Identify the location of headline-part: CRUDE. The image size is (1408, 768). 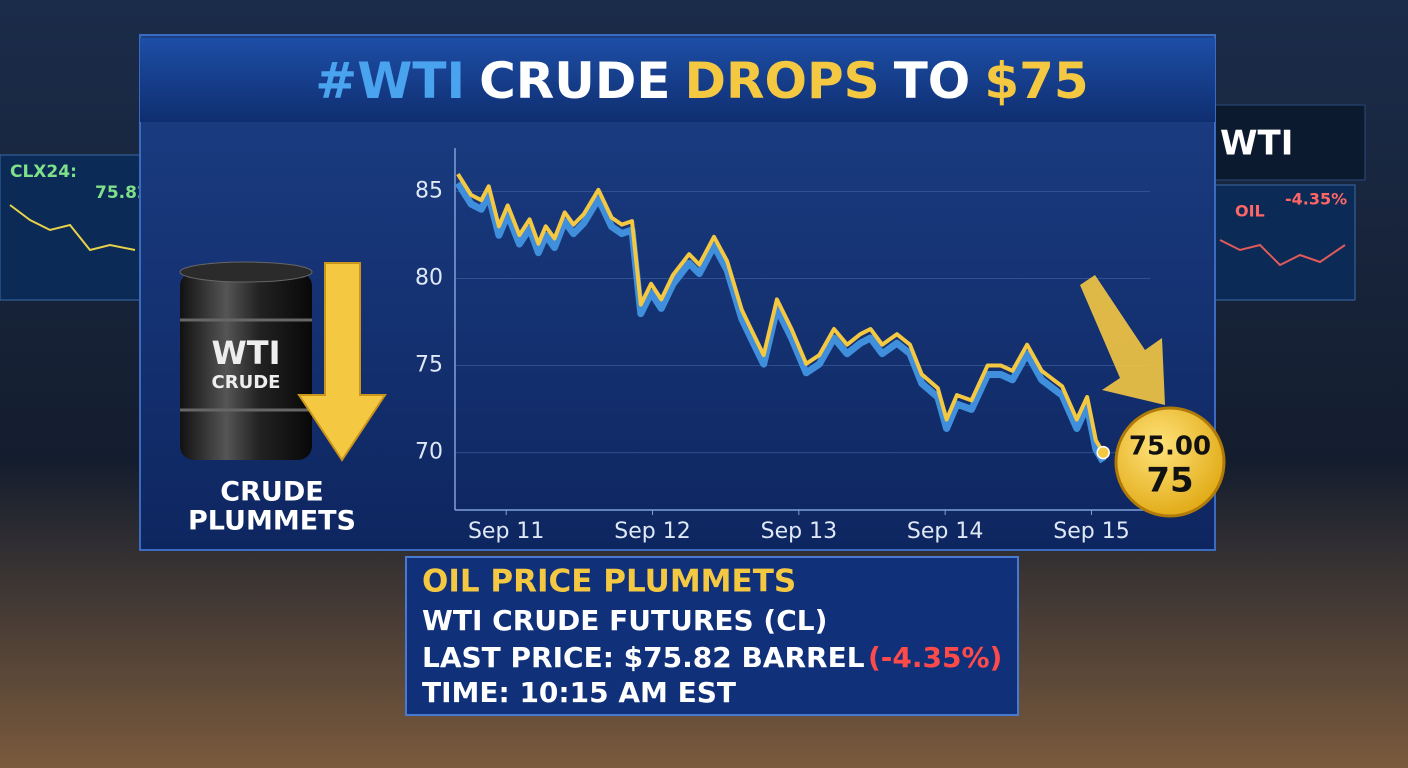
(574, 81).